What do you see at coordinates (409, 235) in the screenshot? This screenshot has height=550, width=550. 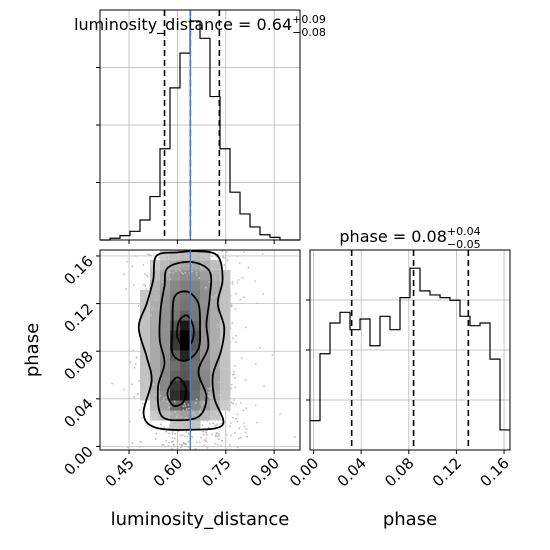 I see `title-phase: phase = 0.08+0.04` at bounding box center [409, 235].